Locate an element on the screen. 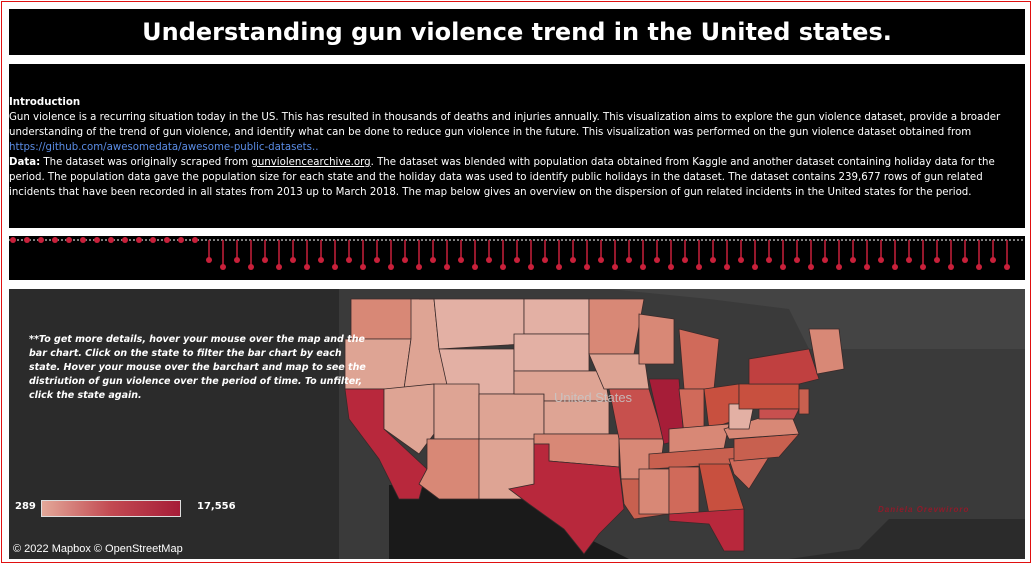 Image resolution: width=1034 pixels, height=566 pixels. state-minnesota is located at coordinates (616, 326).